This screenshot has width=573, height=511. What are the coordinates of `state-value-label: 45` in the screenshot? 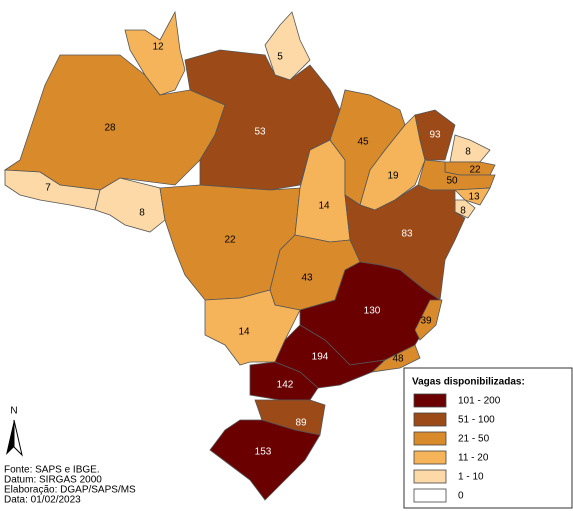 It's located at (363, 142).